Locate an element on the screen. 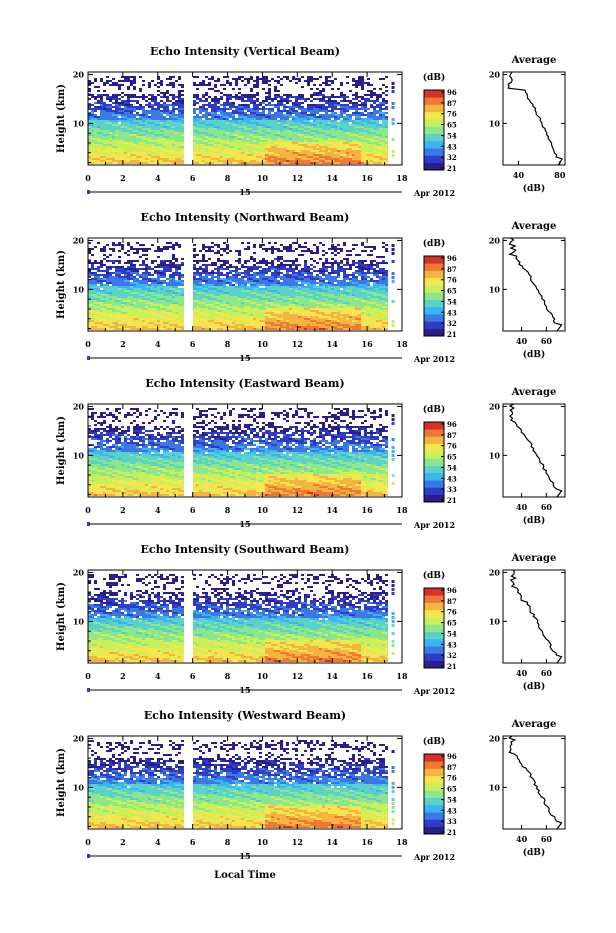 This screenshot has width=616, height=933. colorbar-tick-label: 76 is located at coordinates (452, 114).